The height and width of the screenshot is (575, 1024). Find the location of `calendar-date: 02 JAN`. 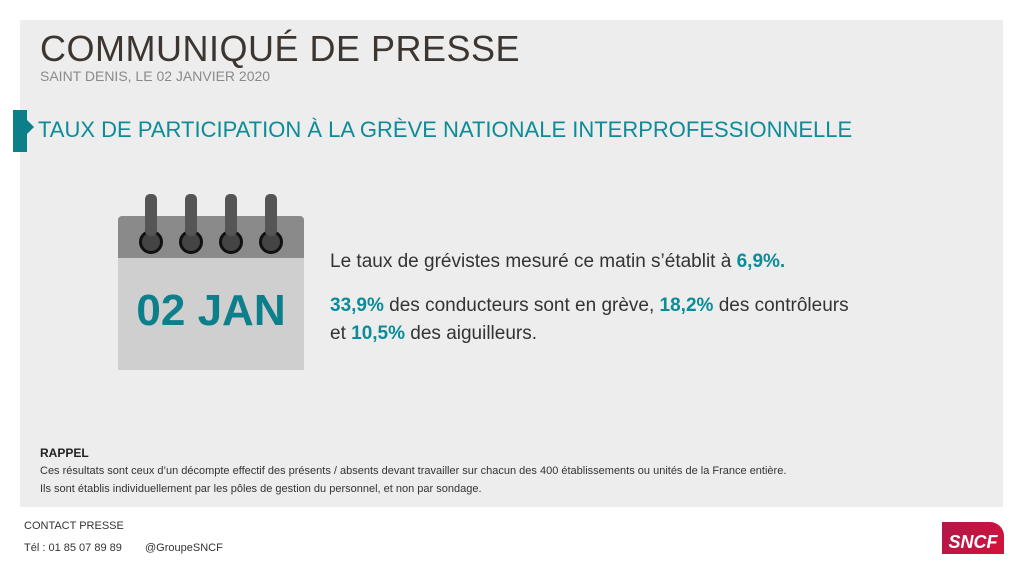

calendar-date: 02 JAN is located at coordinates (211, 310).